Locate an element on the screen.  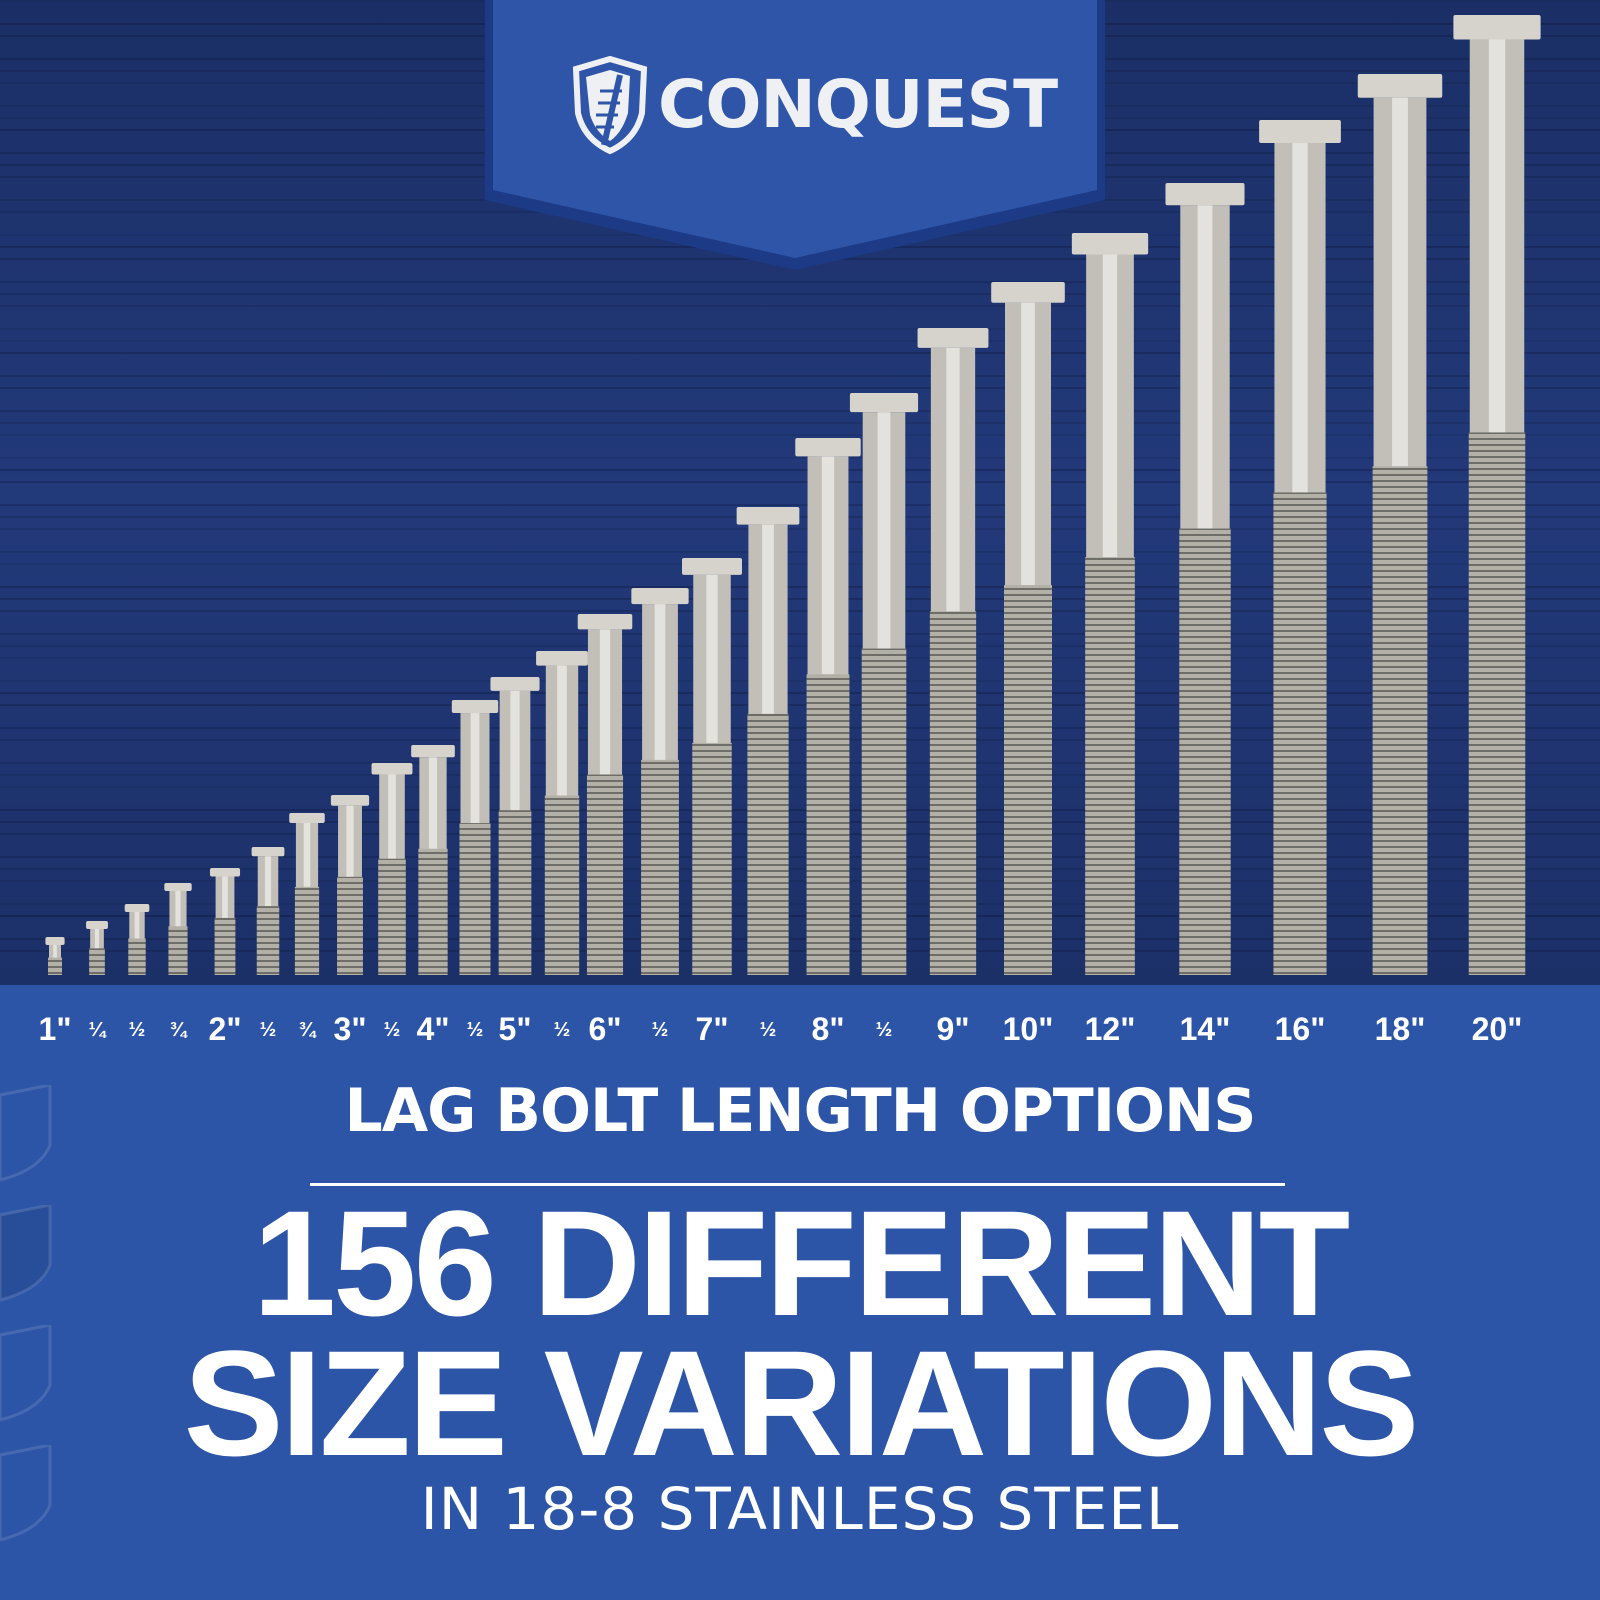
length-label: 6" is located at coordinates (605, 1029).